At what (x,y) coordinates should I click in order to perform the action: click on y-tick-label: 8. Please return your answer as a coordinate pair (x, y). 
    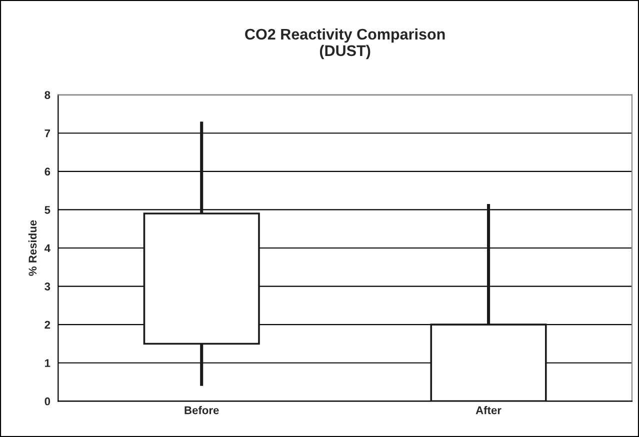
    Looking at the image, I should click on (47, 95).